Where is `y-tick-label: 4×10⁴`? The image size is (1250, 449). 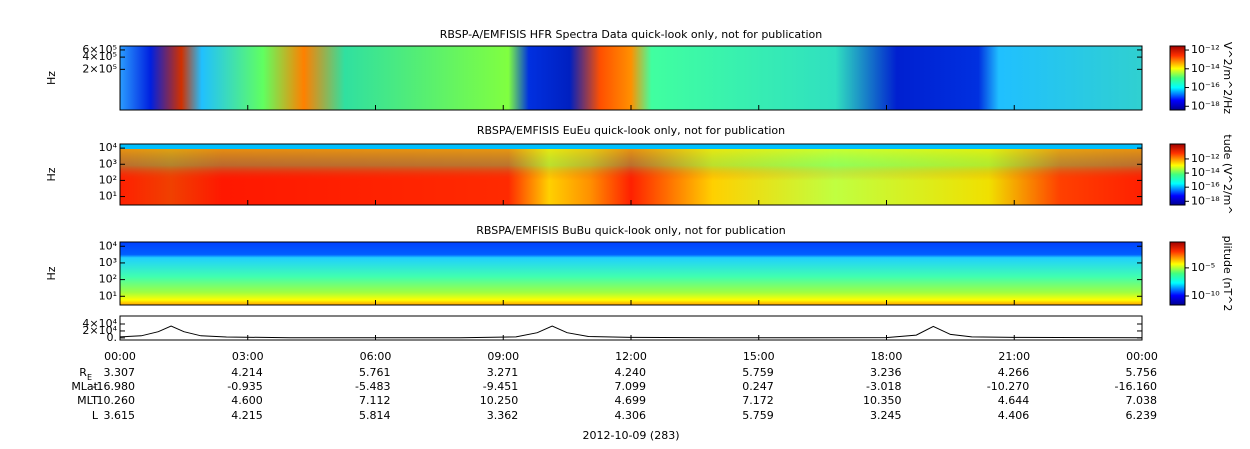
y-tick-label: 4×10⁴ is located at coordinates (99, 323).